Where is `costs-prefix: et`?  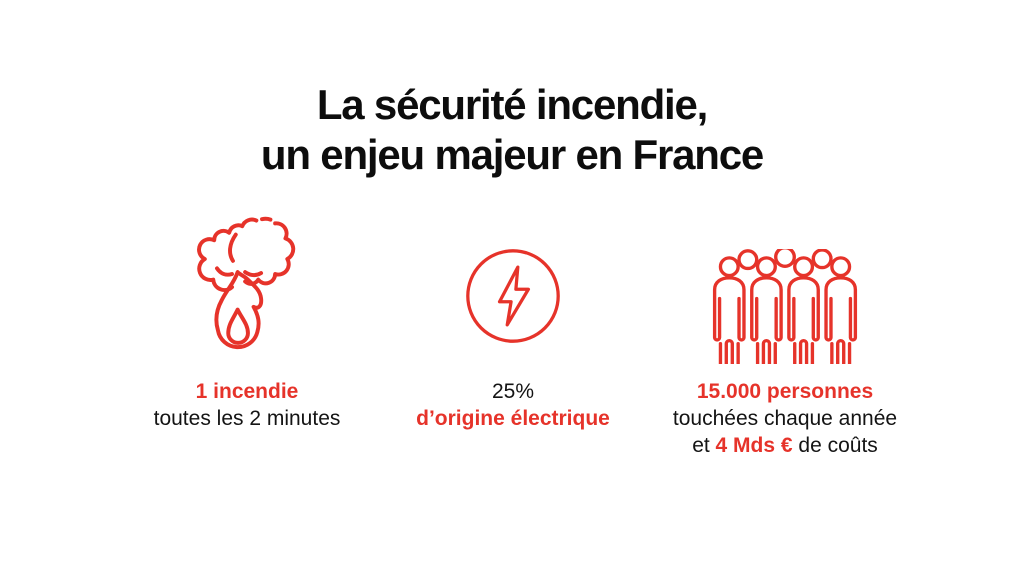
costs-prefix: et is located at coordinates (704, 445).